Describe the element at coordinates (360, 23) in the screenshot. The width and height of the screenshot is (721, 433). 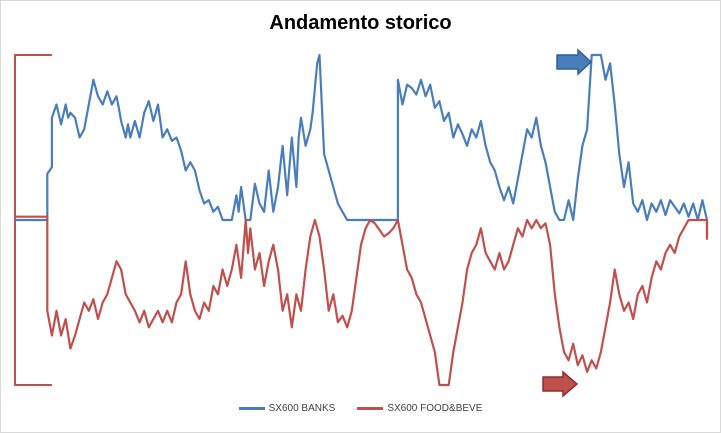
I see `chart-title: Andamento storico` at that location.